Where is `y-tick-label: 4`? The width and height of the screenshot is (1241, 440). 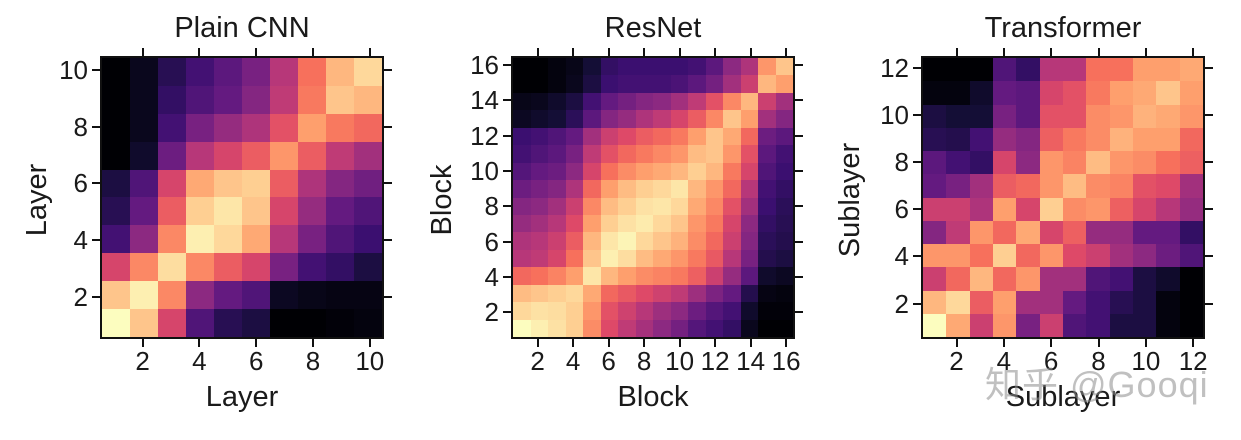 y-tick-label: 4 is located at coordinates (491, 277).